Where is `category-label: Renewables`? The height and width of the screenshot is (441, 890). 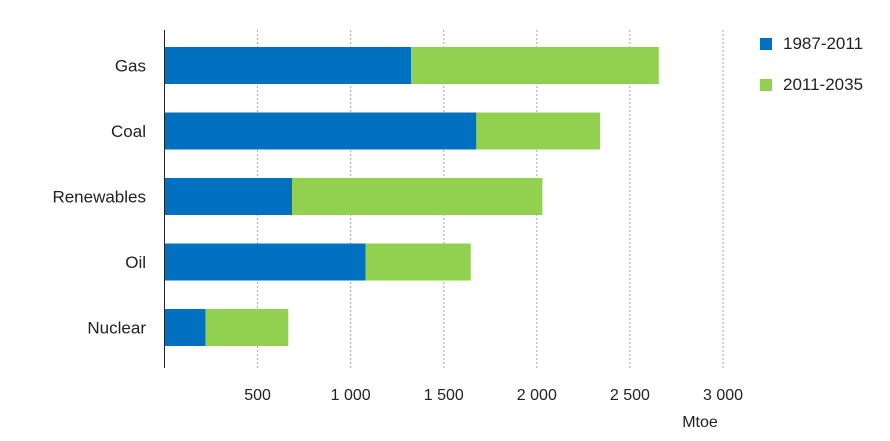
category-label: Renewables is located at coordinates (99, 197).